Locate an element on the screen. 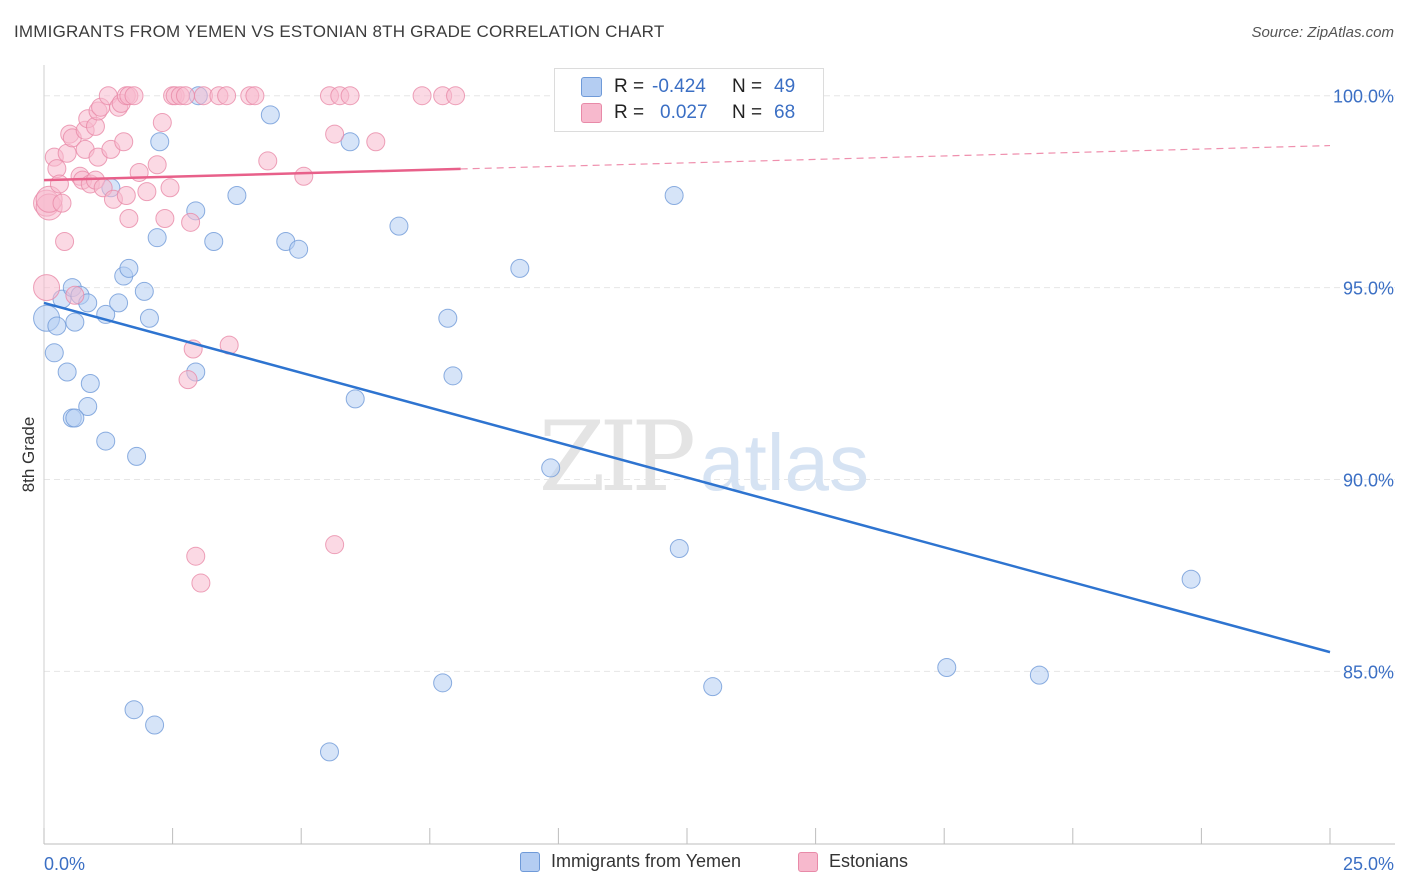 This screenshot has width=1406, height=892. x-tick-label: 0.0% is located at coordinates (64, 864).